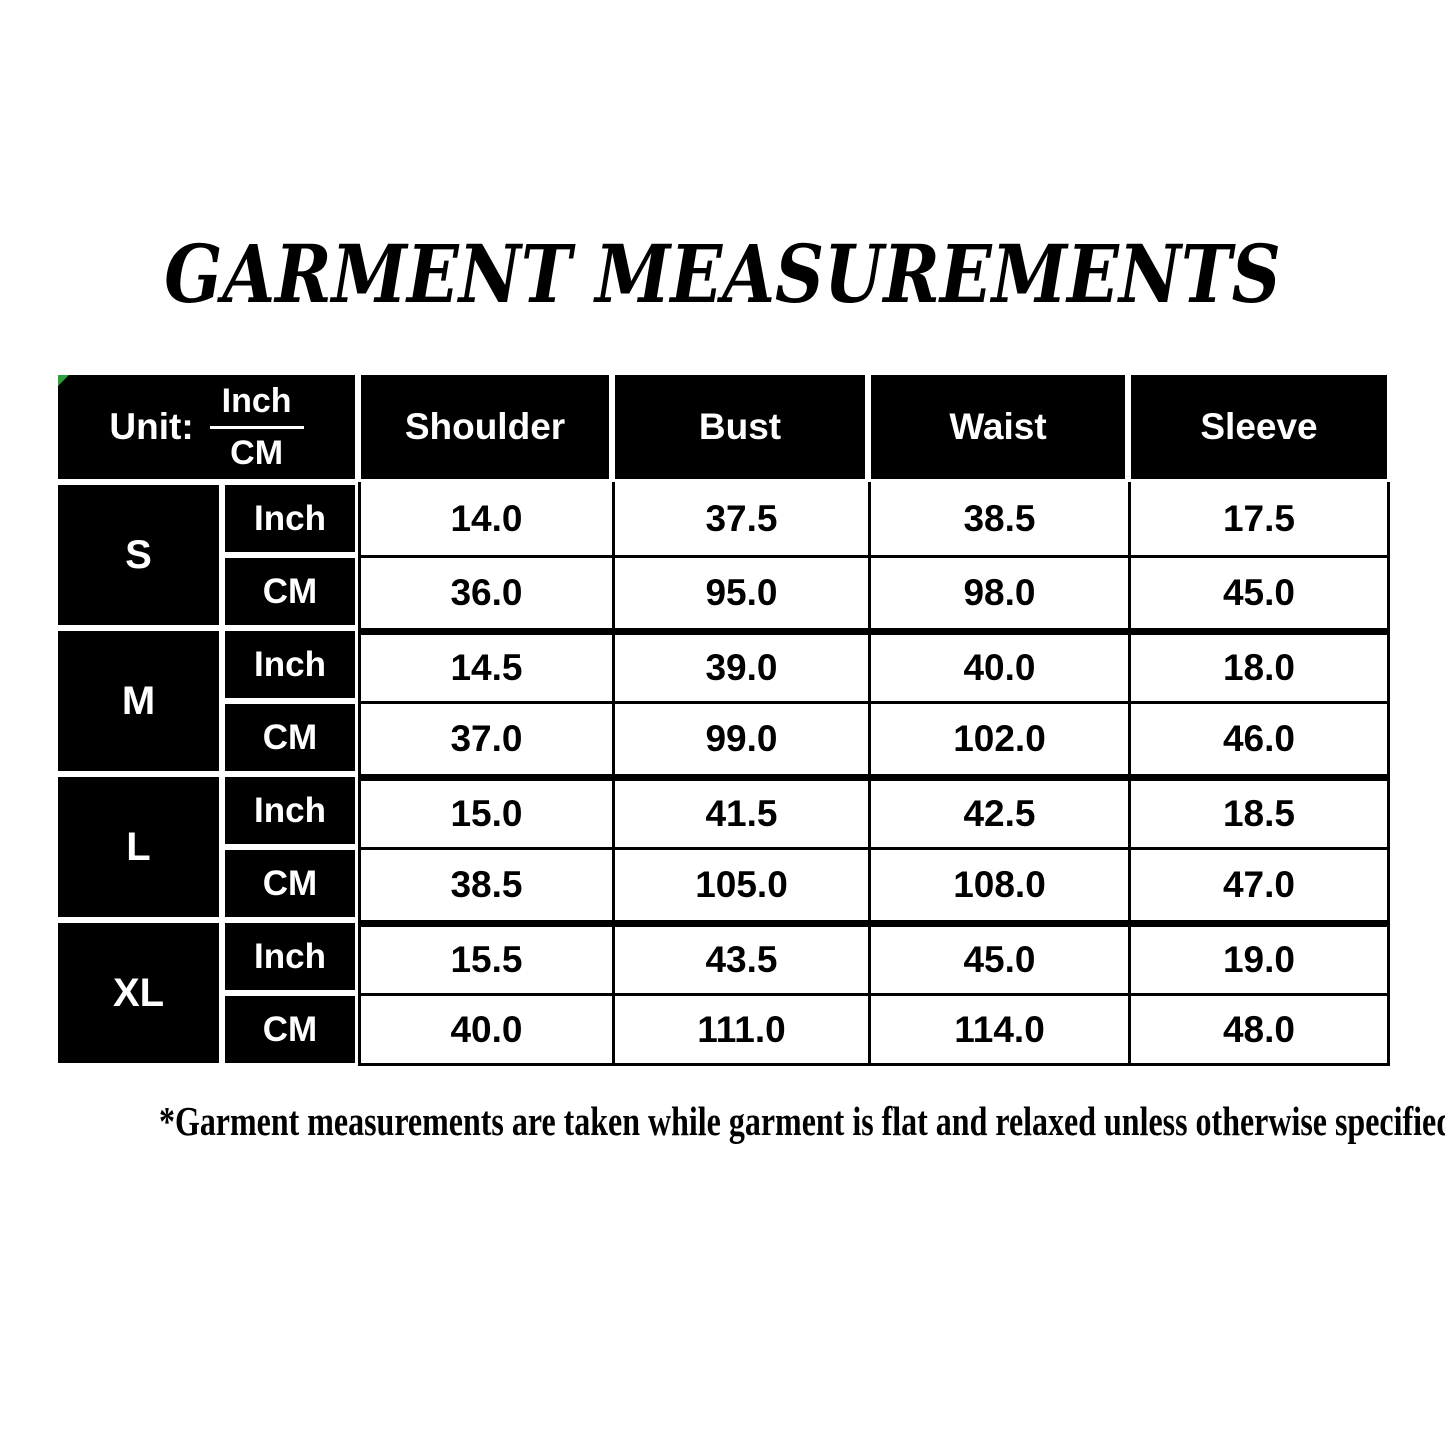 This screenshot has height=1445, width=1445. Describe the element at coordinates (485, 737) in the screenshot. I see `cell-m-cm-shoulder: 37.0` at that location.